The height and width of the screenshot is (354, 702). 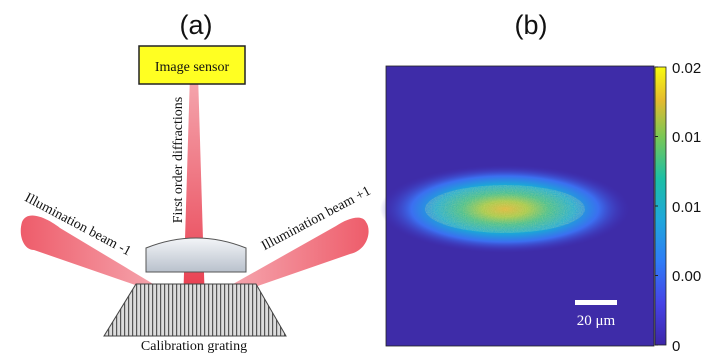 What do you see at coordinates (596, 321) in the screenshot?
I see `scale-bar-label: 20 μm` at bounding box center [596, 321].